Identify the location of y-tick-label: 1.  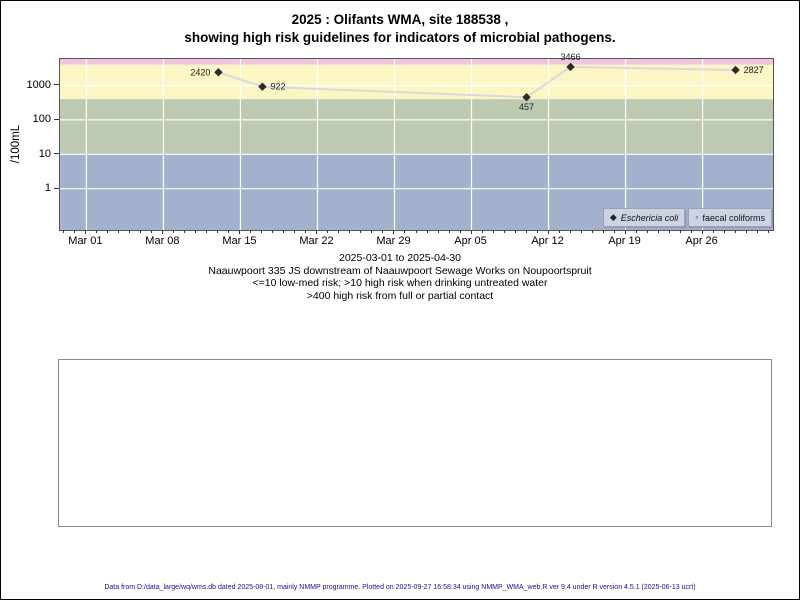
(47, 188).